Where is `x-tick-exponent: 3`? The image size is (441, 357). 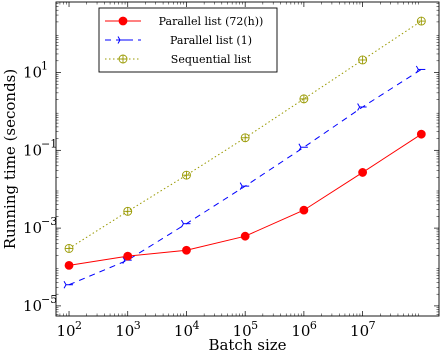 x-tick-exponent: 3 is located at coordinates (137, 325).